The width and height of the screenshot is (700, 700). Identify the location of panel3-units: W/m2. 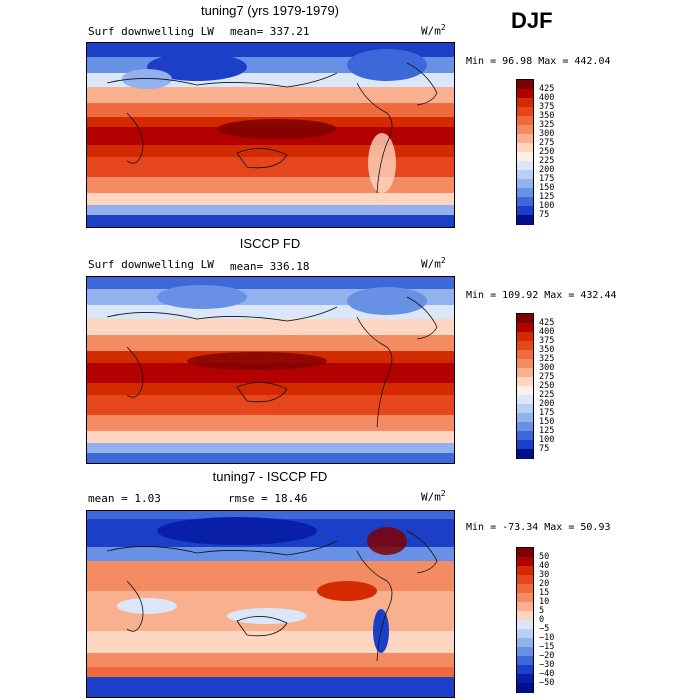
(433, 496).